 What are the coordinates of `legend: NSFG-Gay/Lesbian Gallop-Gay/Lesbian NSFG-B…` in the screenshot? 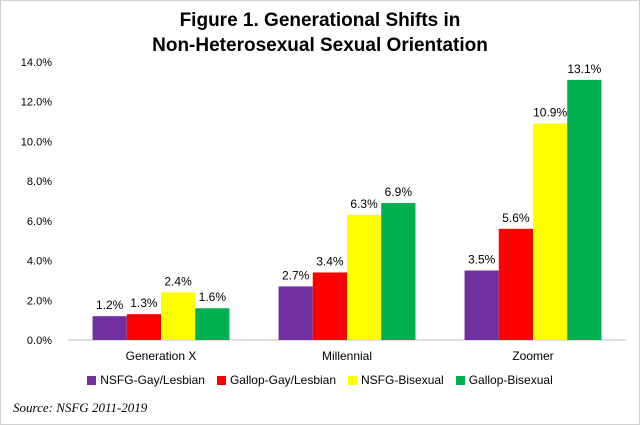 It's located at (320, 380).